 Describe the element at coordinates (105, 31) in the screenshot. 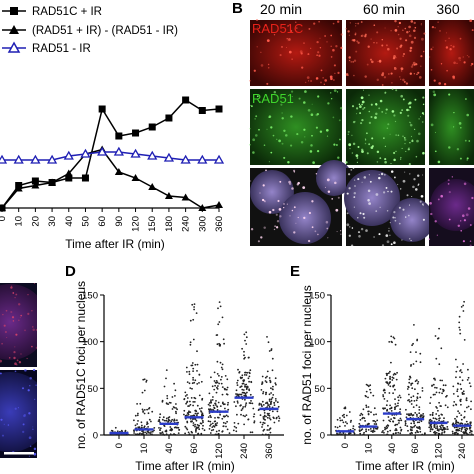

I see `legend-label: (RAD51 + IR) - (RAD51 - IR)` at that location.